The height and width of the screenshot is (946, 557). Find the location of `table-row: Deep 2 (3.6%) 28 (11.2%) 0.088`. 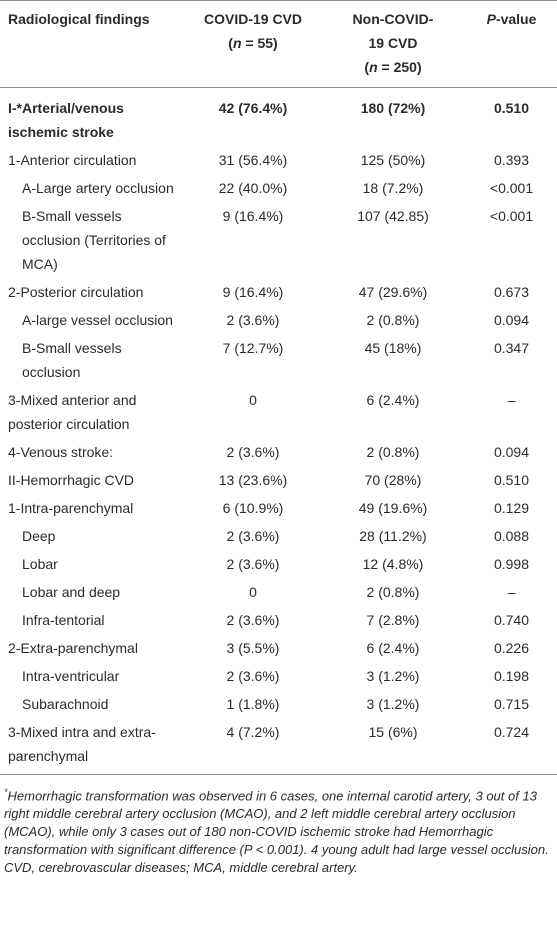

table-row: Deep 2 (3.6%) 28 (11.2%) 0.088 is located at coordinates (278, 536).